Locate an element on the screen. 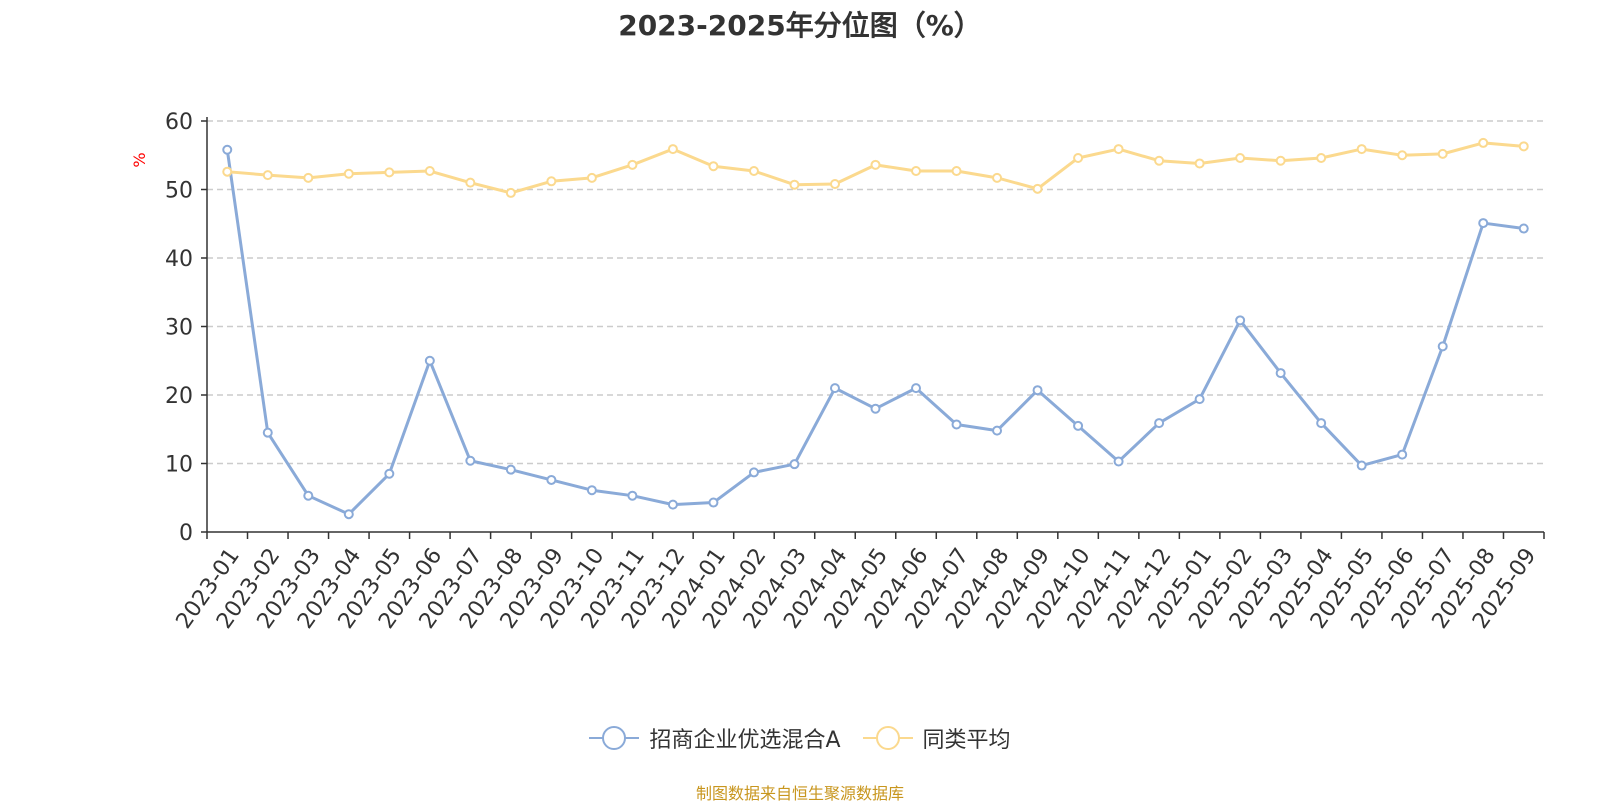 The image size is (1600, 804). legend-fund-label: 招商企业优选混合A is located at coordinates (745, 740).